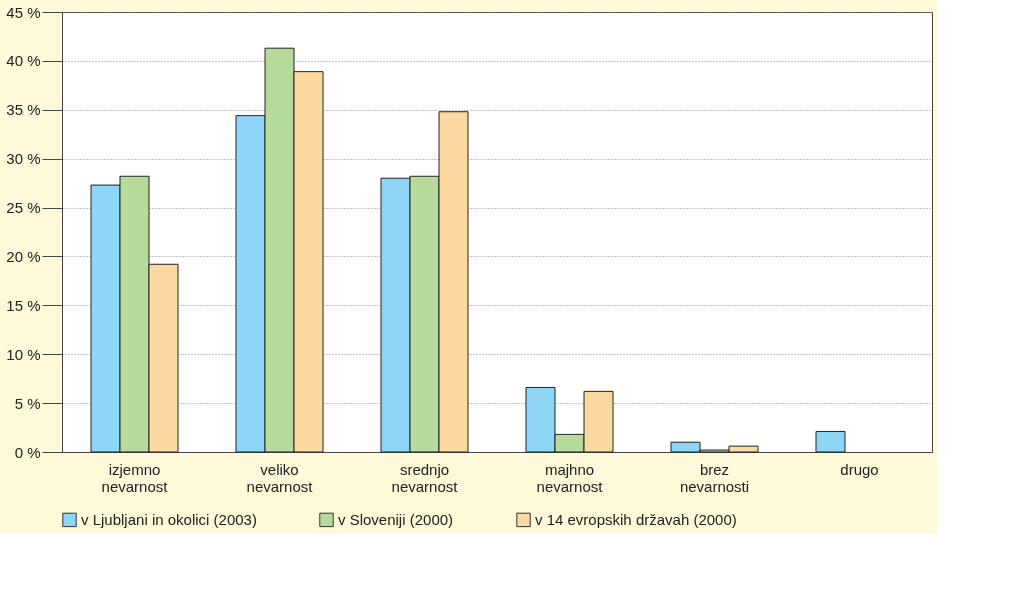  I want to click on y-tick-label: 0 %, so click(27, 452).